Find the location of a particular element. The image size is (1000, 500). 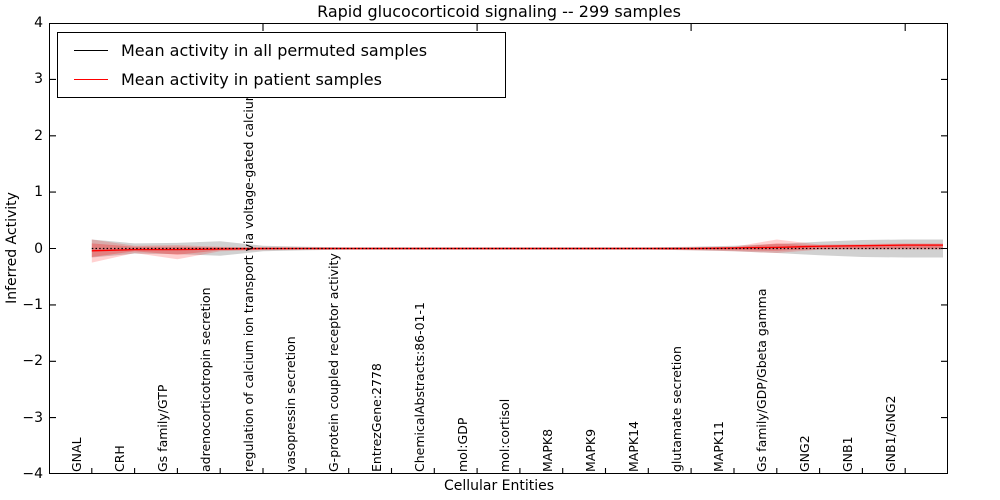

y-tick-label: 0 is located at coordinates (38, 248).